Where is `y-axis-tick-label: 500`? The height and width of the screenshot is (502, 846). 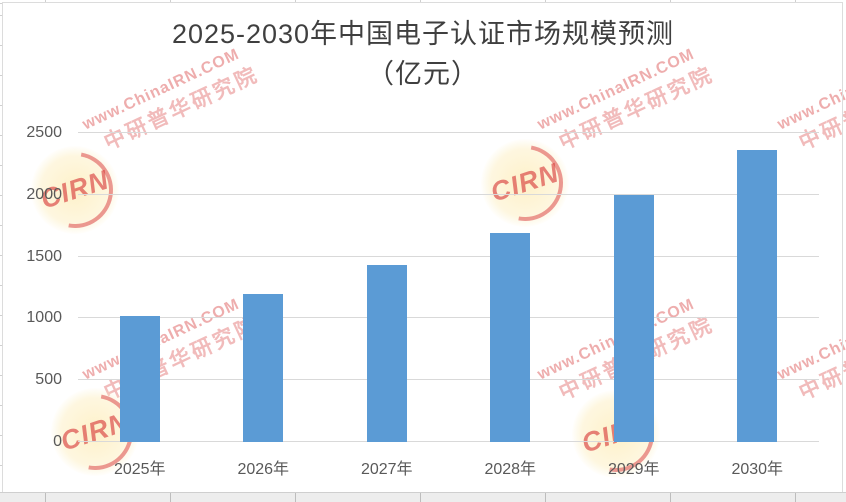
y-axis-tick-label: 500 is located at coordinates (48, 380).